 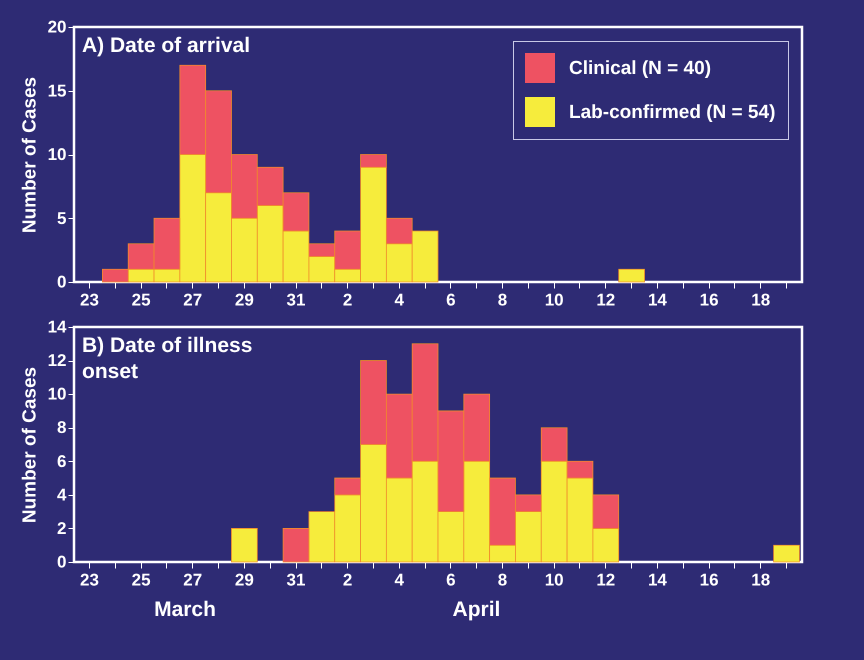 I want to click on legend-label: Clinical (N = 40), so click(x=640, y=68).